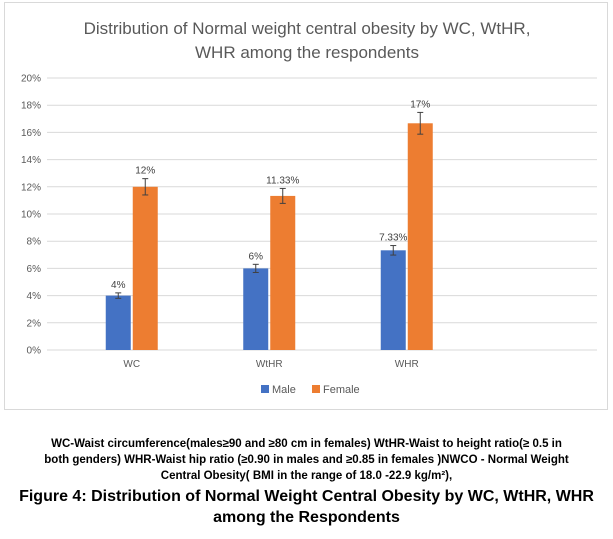 The width and height of the screenshot is (613, 539). I want to click on y-tick-label: 4%, so click(34, 296).